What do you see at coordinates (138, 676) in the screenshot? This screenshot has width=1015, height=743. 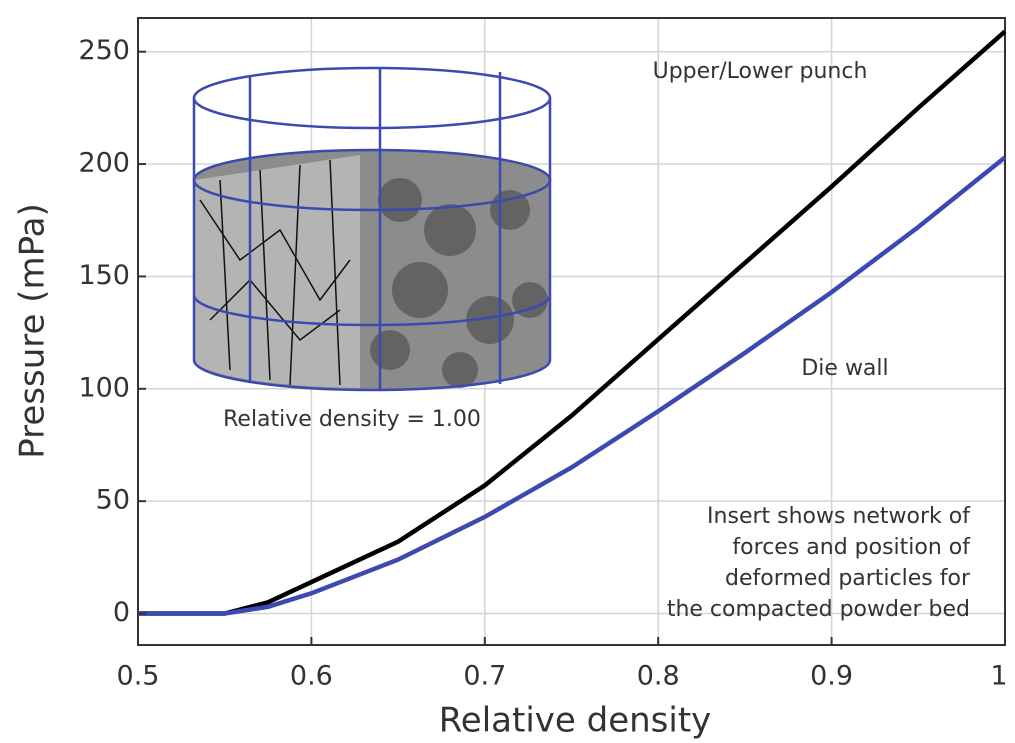 I see `x-tick-label: 0.5` at bounding box center [138, 676].